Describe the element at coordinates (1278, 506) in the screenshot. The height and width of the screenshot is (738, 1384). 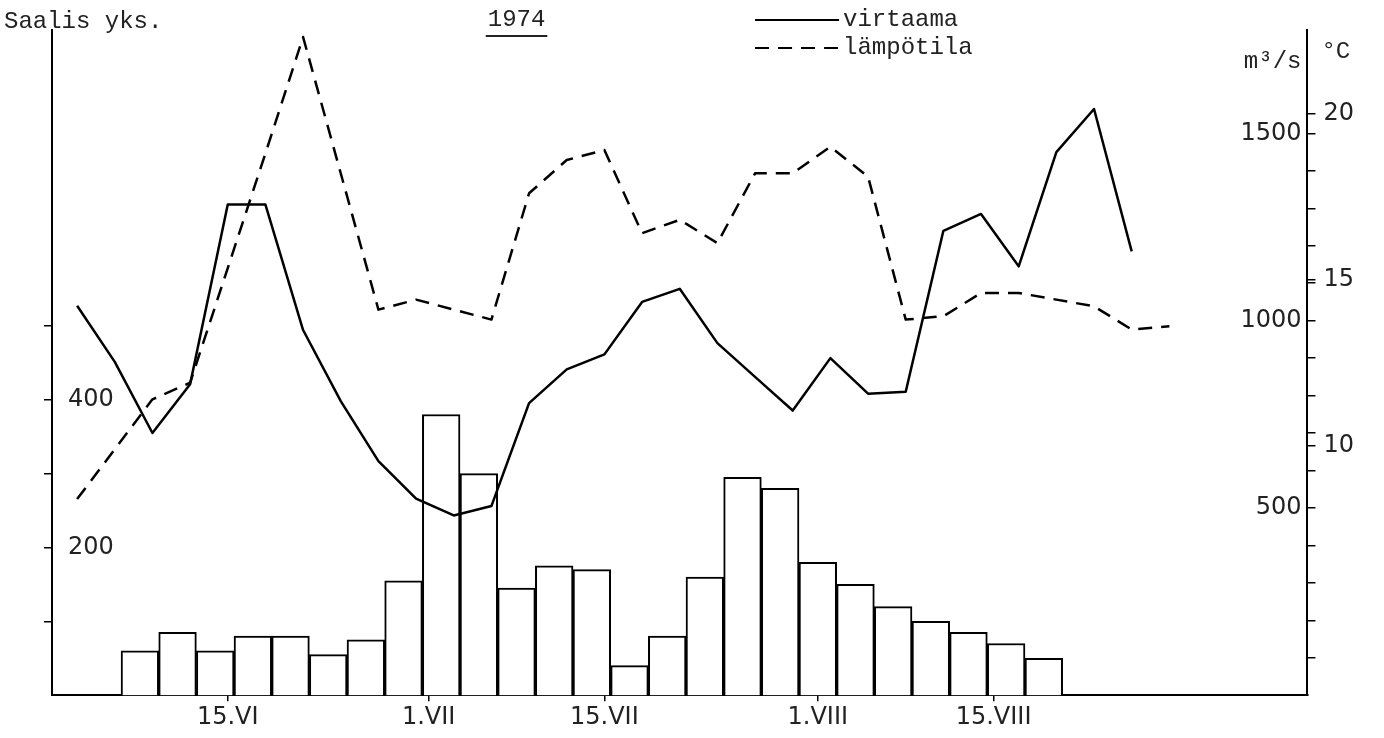
I see `y2-tick-label: 500` at that location.